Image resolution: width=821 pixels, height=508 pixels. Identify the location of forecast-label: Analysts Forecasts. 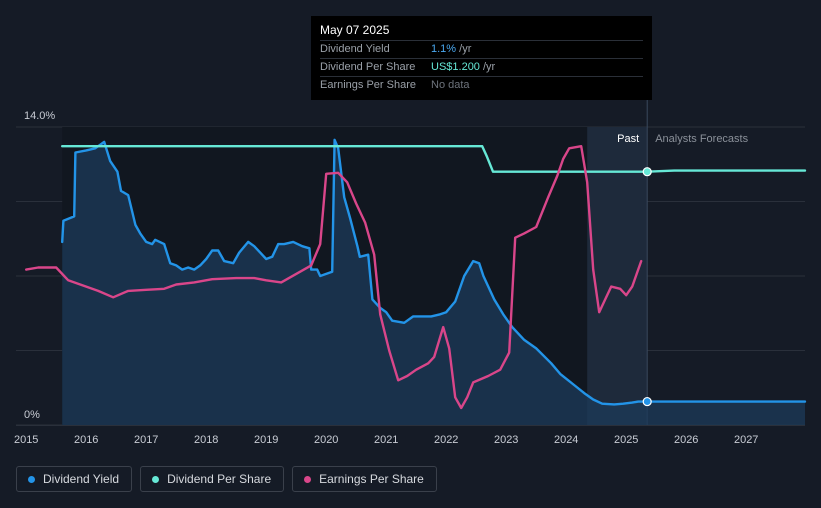
(701, 139).